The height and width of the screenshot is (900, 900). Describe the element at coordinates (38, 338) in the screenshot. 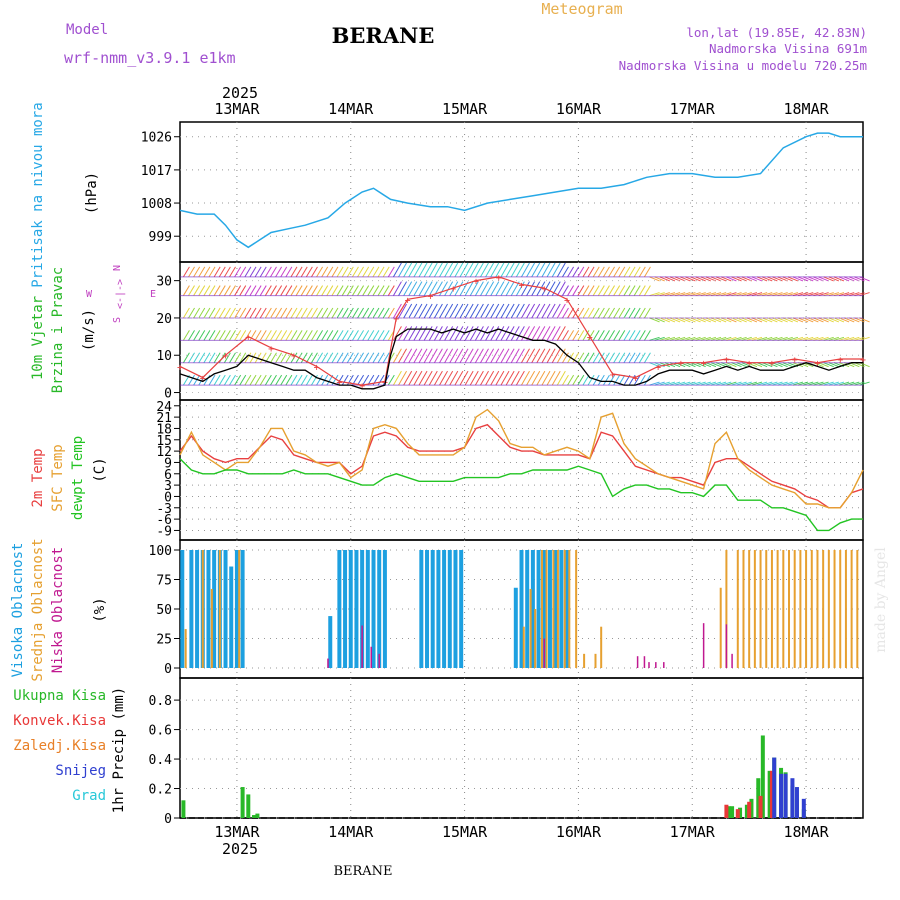

I see `wind-label-1: 10m Vjetar` at that location.